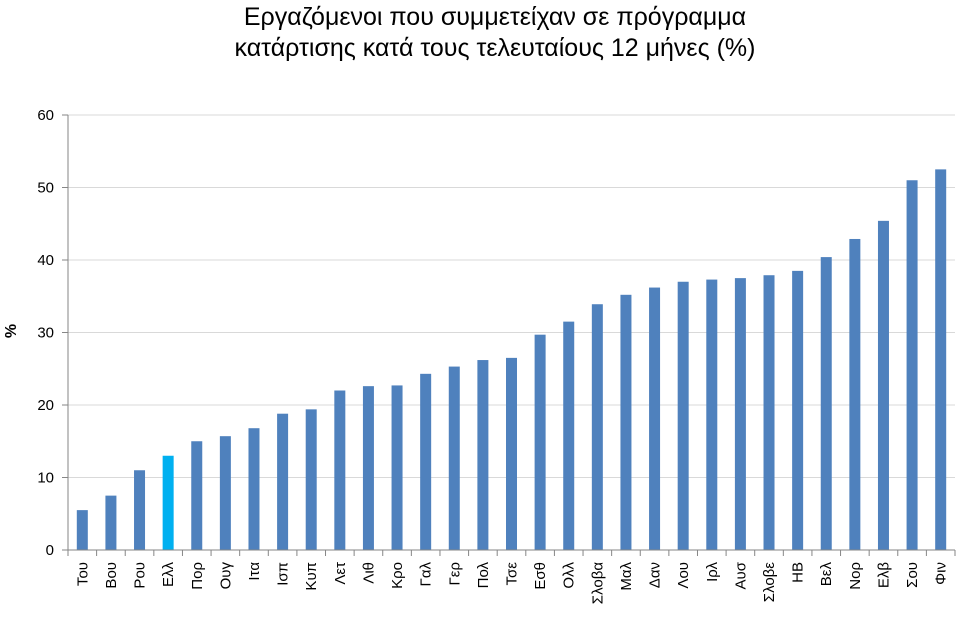 Image resolution: width=960 pixels, height=630 pixels. What do you see at coordinates (912, 575) in the screenshot?
I see `x-tick-label: Σου` at bounding box center [912, 575].